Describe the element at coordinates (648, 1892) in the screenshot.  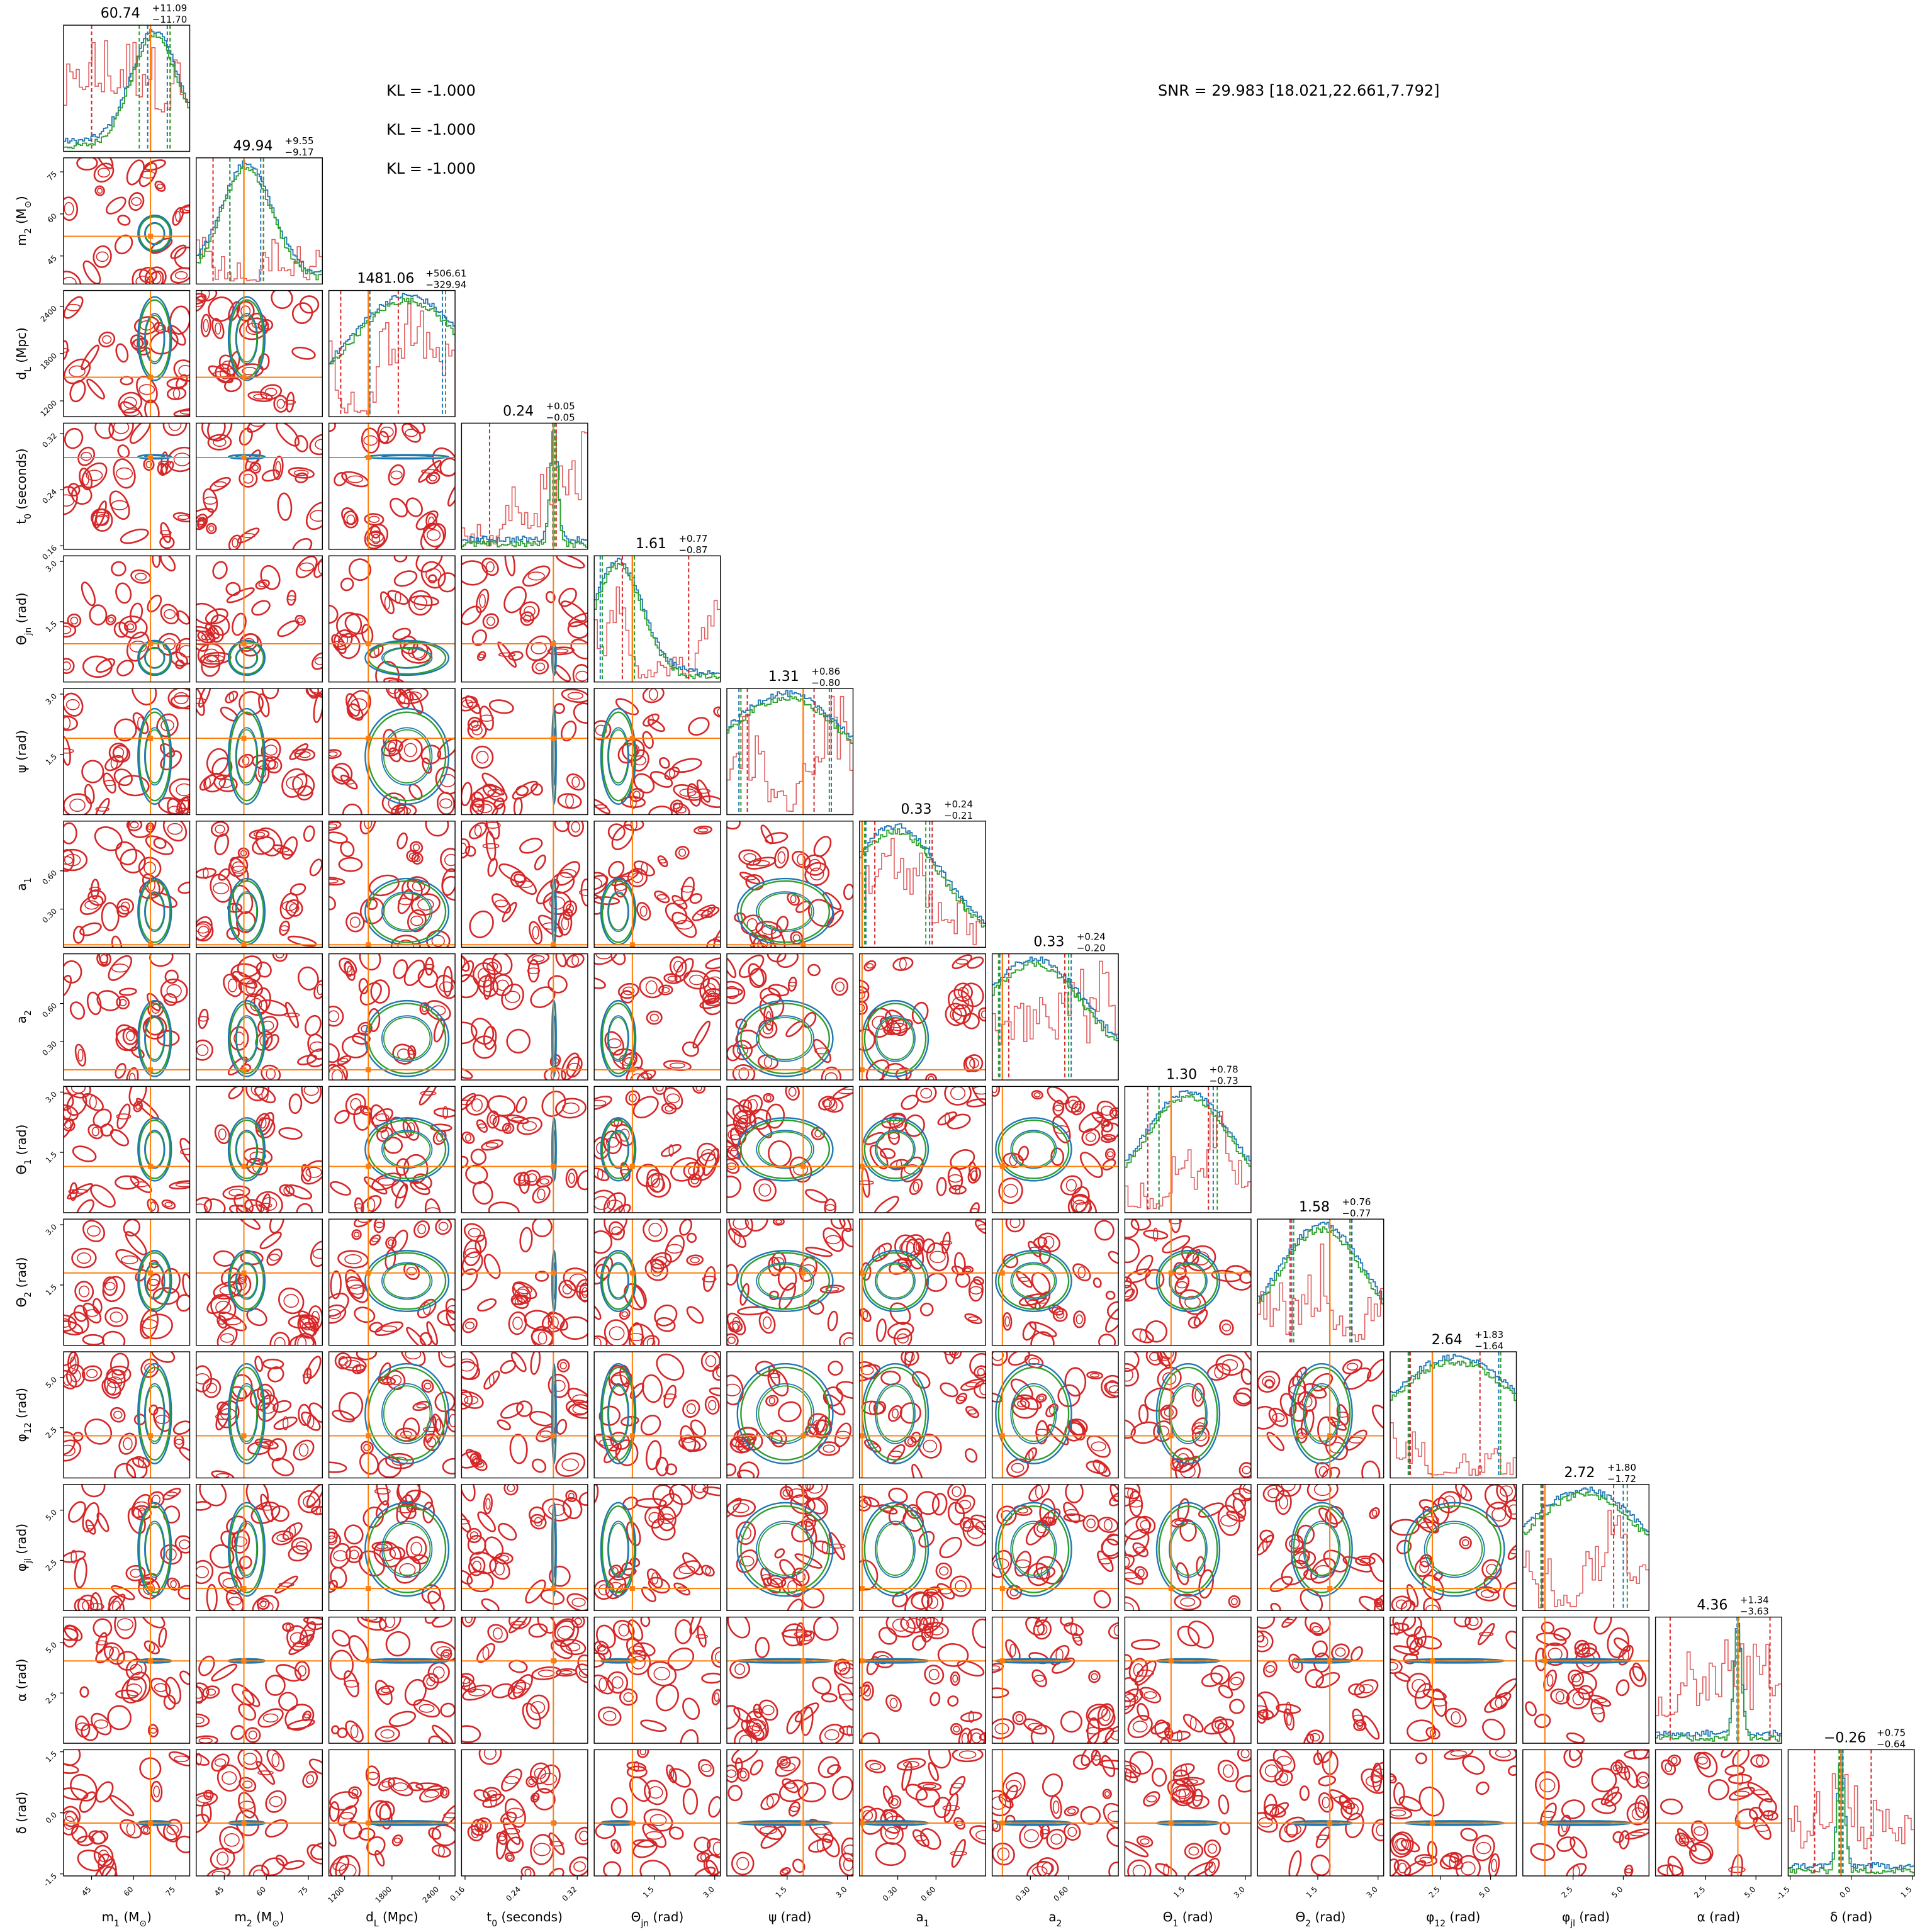
I see `xtick-label-4-0: 1.5` at that location.